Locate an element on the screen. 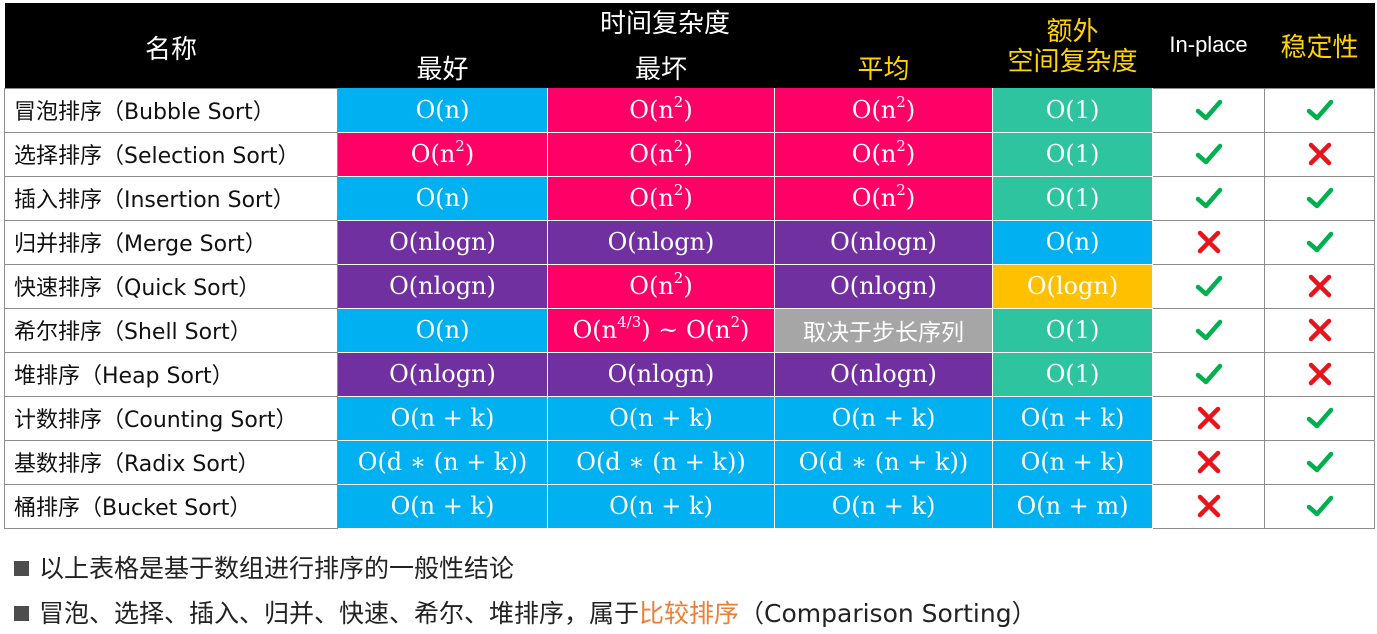 Image resolution: width=1377 pixels, height=634 pixels. worst-case-cell: O(n2) is located at coordinates (661, 286).